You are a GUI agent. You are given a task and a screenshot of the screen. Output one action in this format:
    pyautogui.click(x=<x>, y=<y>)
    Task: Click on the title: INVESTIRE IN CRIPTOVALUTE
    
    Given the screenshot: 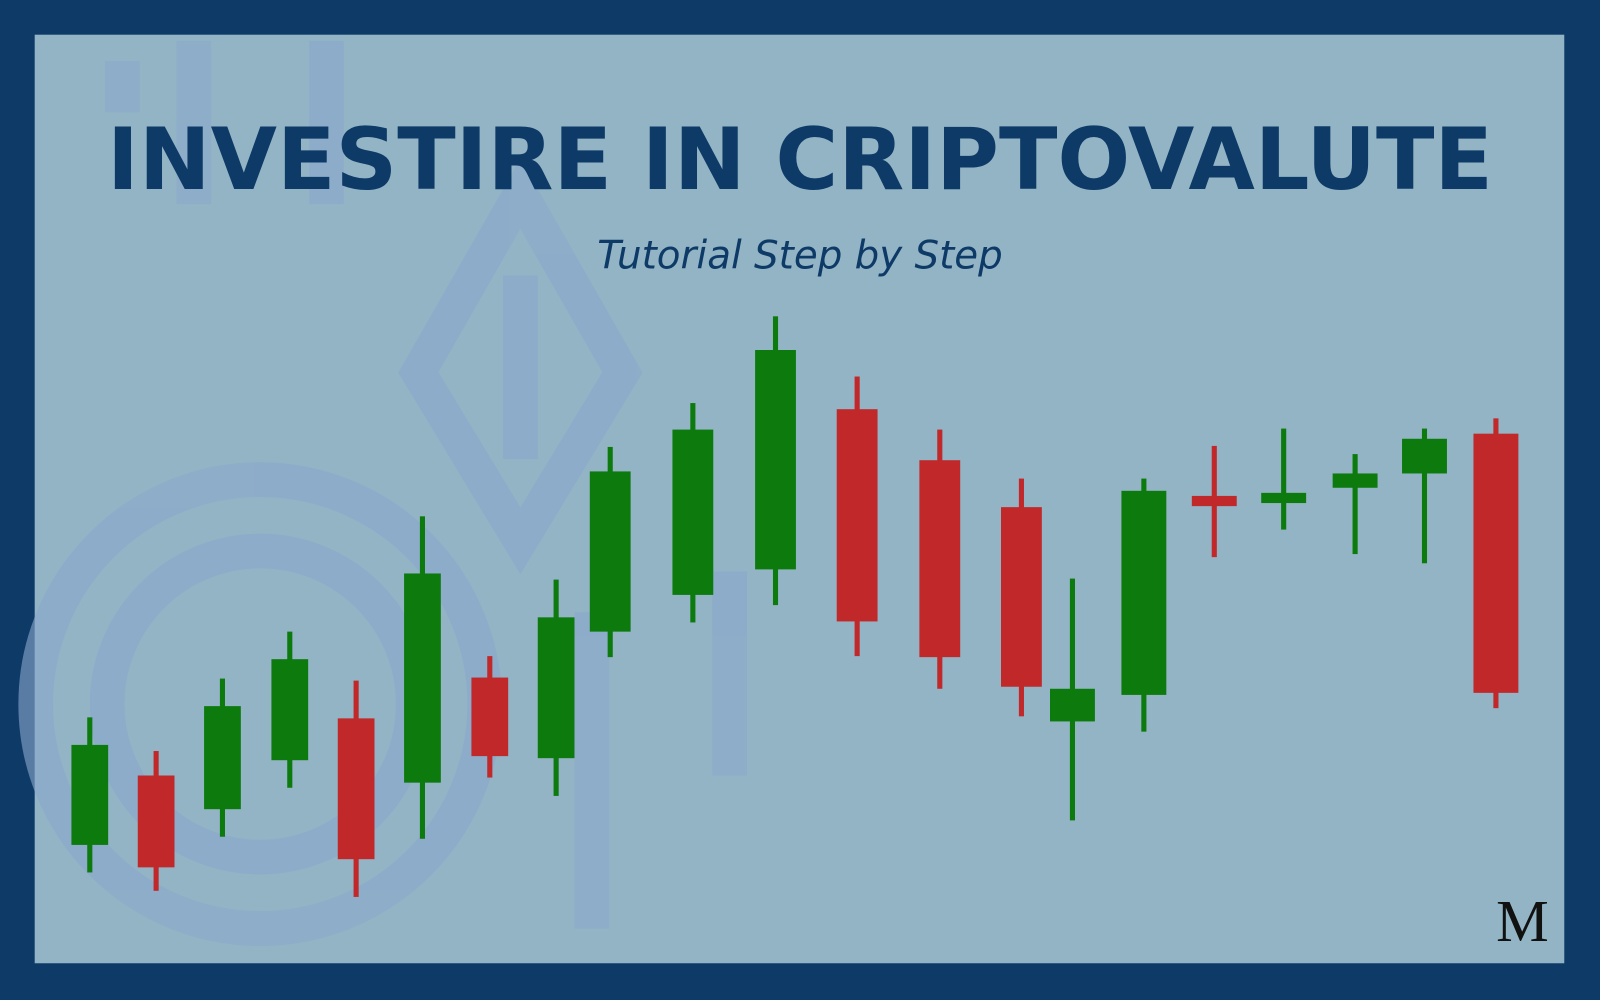 What is the action you would take?
    pyautogui.click(x=800, y=160)
    